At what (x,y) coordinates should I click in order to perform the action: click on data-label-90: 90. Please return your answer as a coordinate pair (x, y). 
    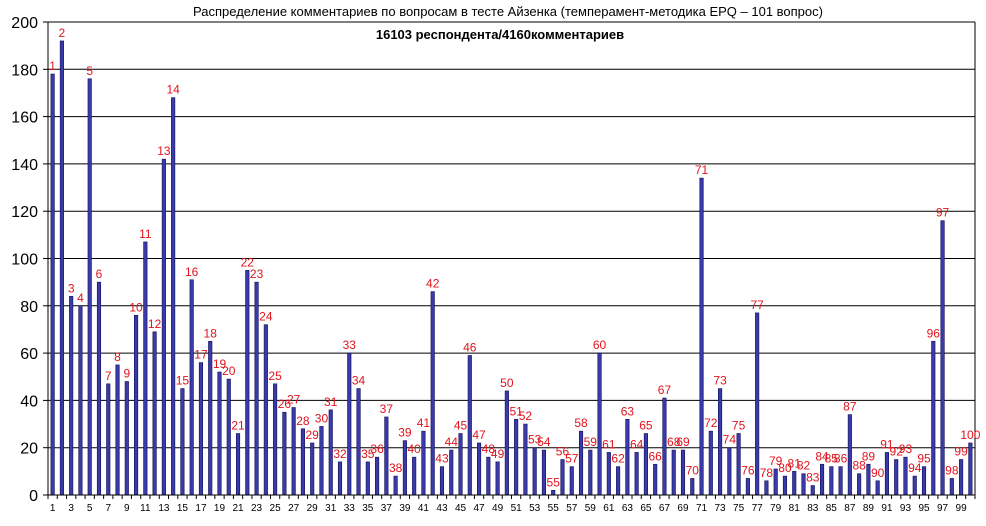
    Looking at the image, I should click on (878, 473).